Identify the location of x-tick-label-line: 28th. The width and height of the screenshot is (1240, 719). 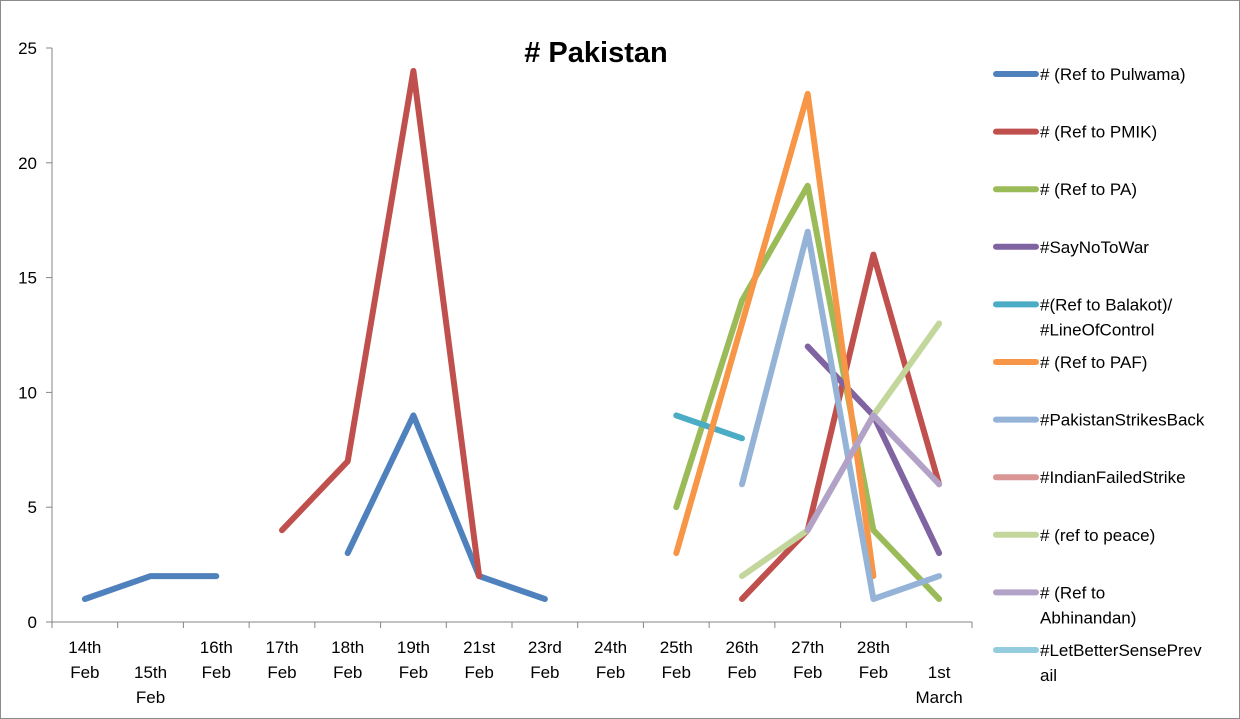
(873, 647).